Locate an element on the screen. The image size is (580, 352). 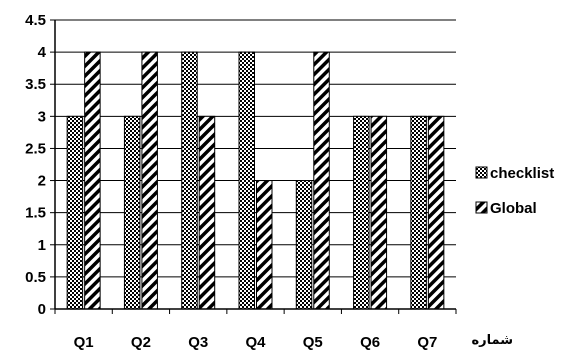
bar-global-q3 is located at coordinates (207, 212).